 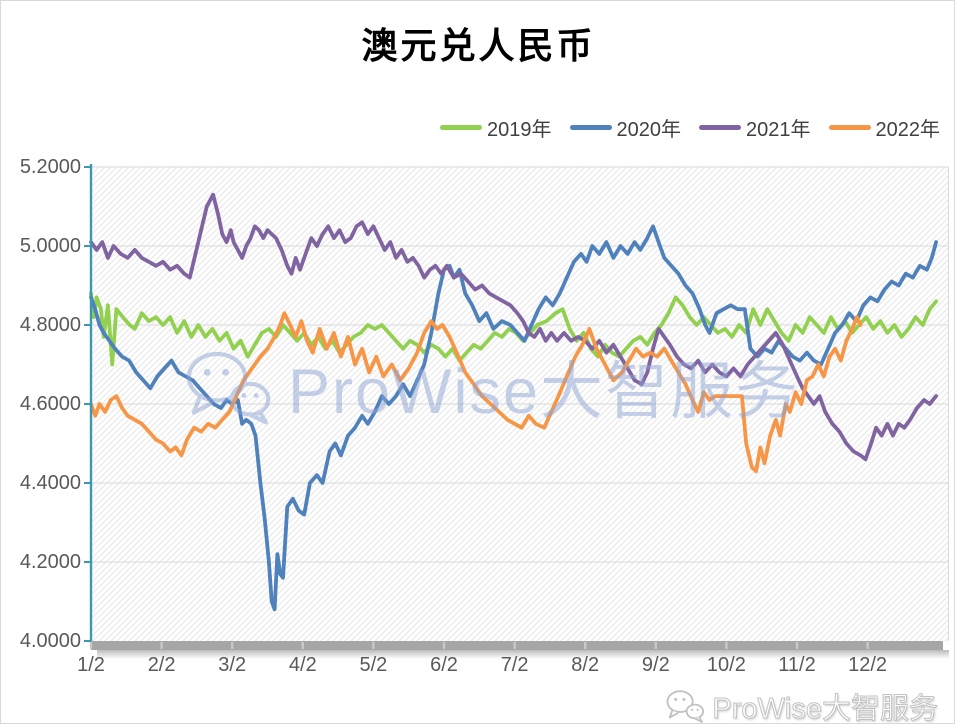 I want to click on legend-item-3: 2021年, so click(x=755, y=127).